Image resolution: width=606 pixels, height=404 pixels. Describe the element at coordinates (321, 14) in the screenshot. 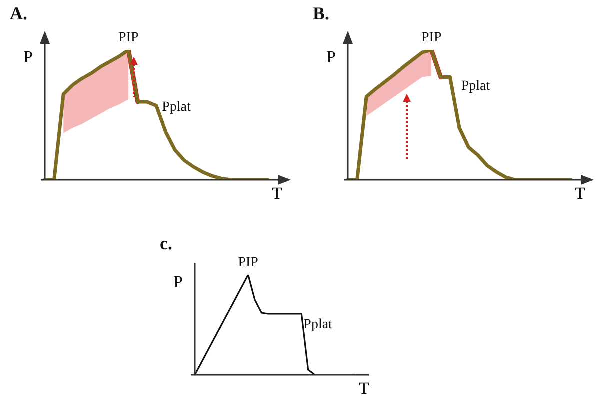

I see `chart-title: B.` at that location.